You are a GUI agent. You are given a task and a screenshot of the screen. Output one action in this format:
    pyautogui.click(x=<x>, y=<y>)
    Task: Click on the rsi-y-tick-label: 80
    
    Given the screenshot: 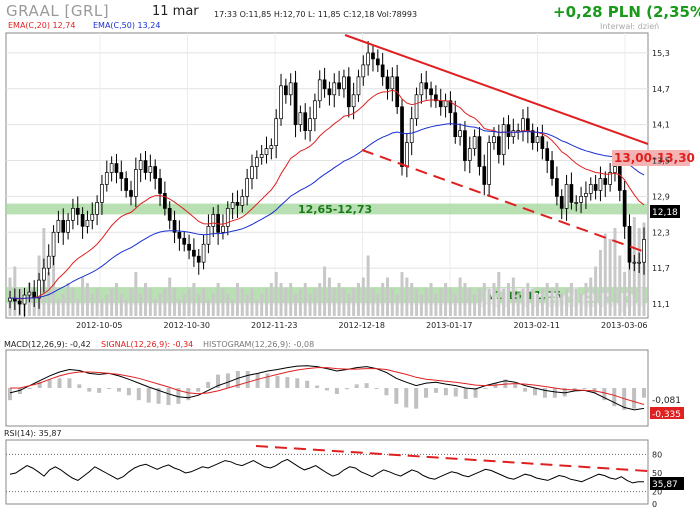 What is the action you would take?
    pyautogui.click(x=657, y=454)
    